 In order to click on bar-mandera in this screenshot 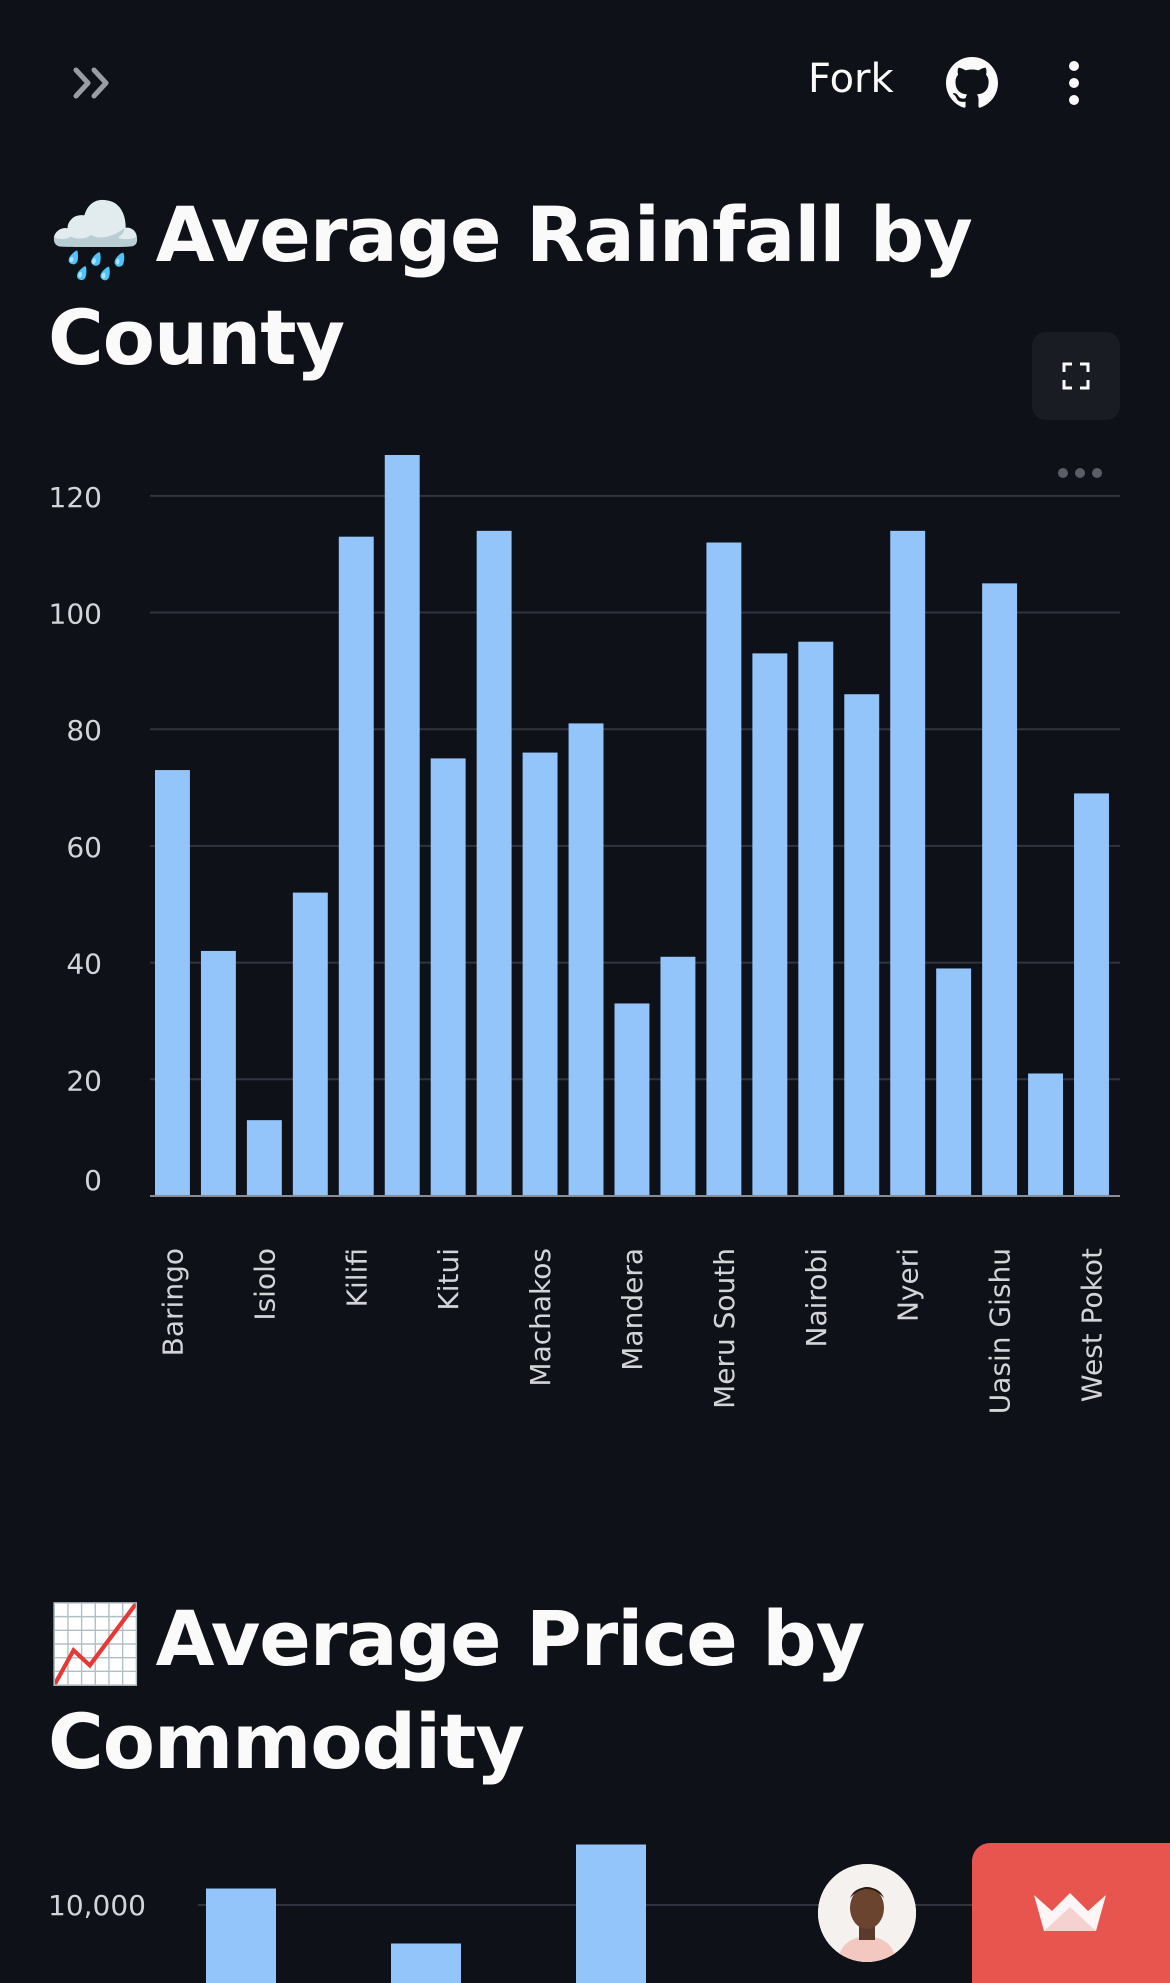, I will do `click(632, 1099)`.